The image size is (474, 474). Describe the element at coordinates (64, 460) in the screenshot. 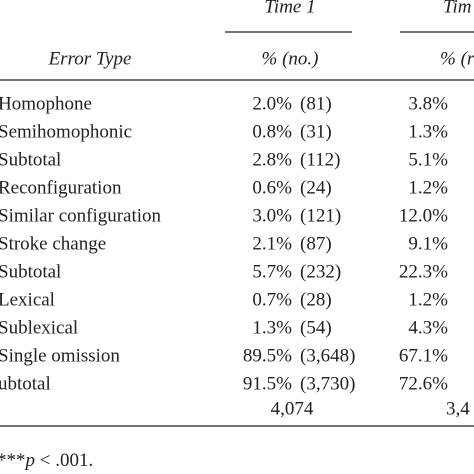

I see `footnote-text: < .001.` at that location.